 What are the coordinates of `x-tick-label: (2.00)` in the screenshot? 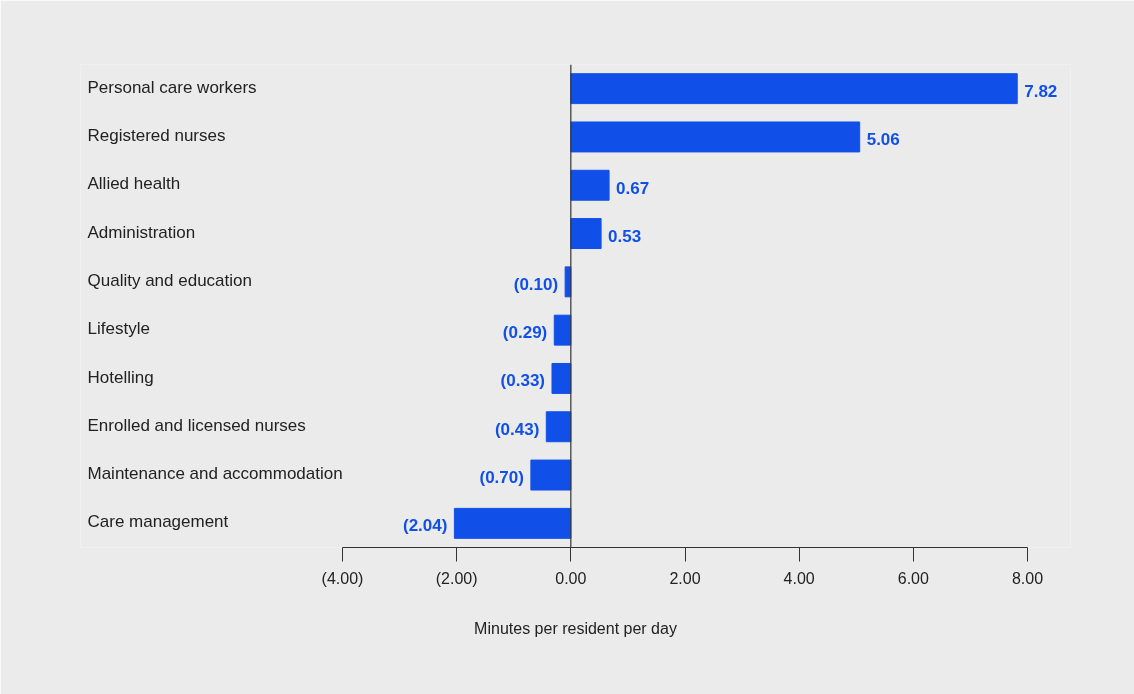 It's located at (456, 578).